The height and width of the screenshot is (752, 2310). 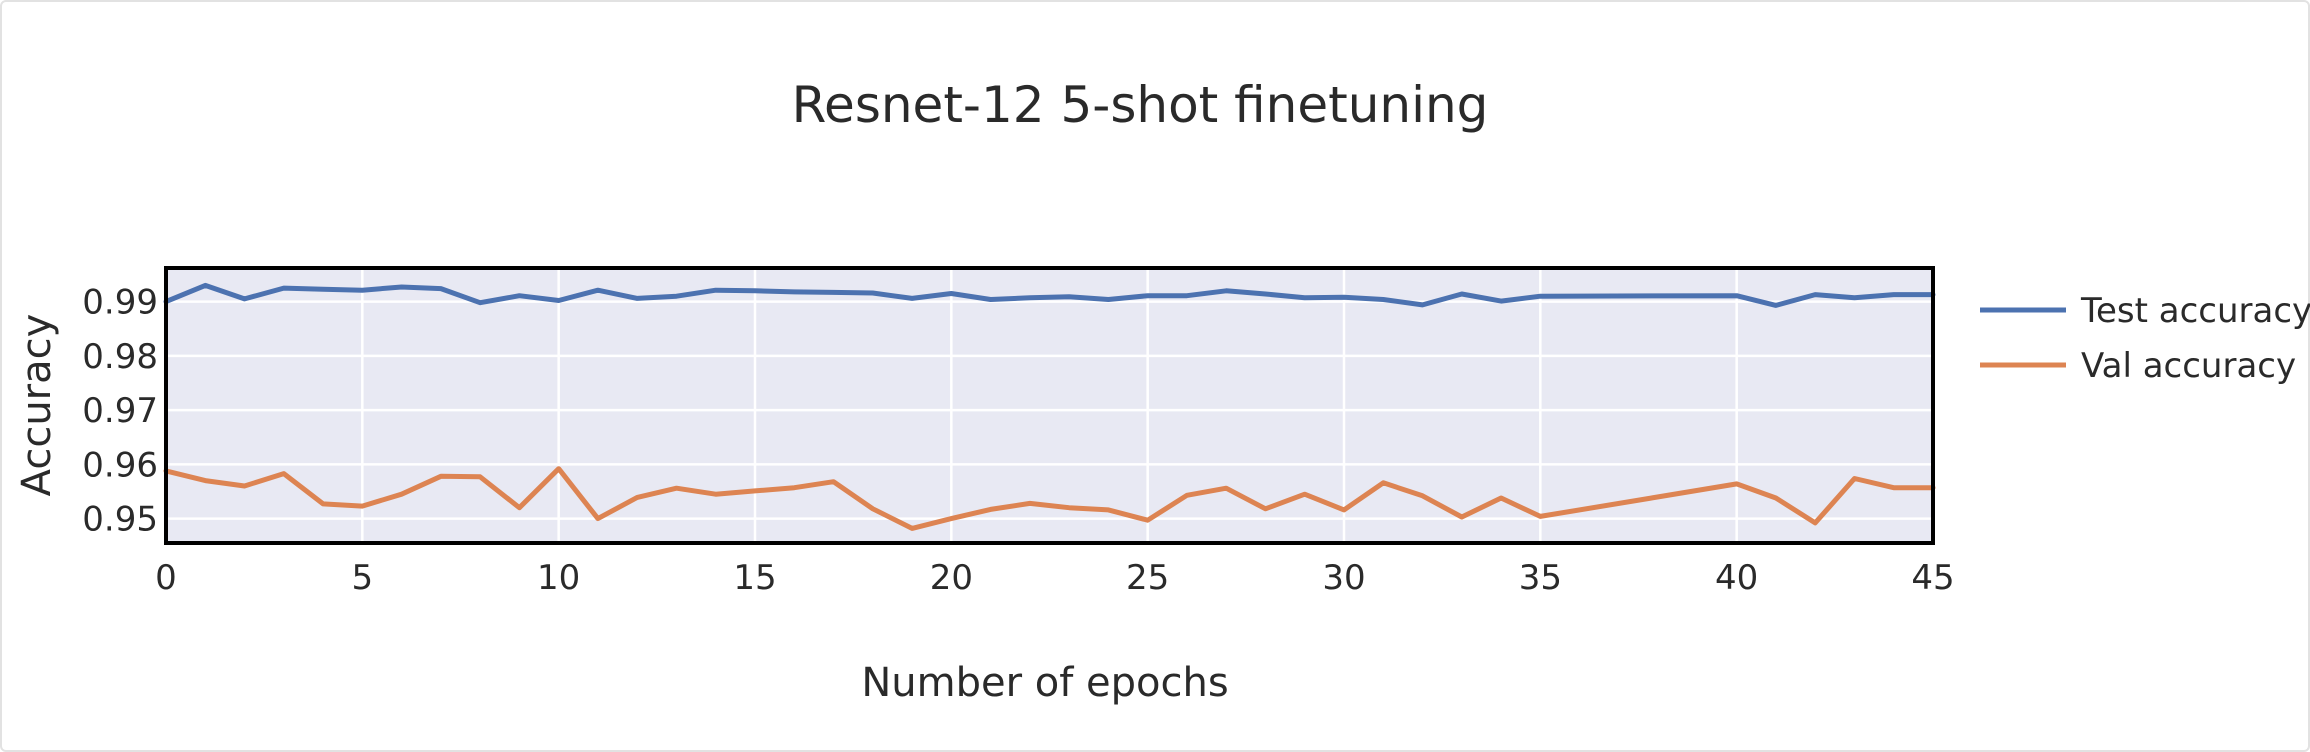 What do you see at coordinates (120, 303) in the screenshot?
I see `y-tick-label: 0.99` at bounding box center [120, 303].